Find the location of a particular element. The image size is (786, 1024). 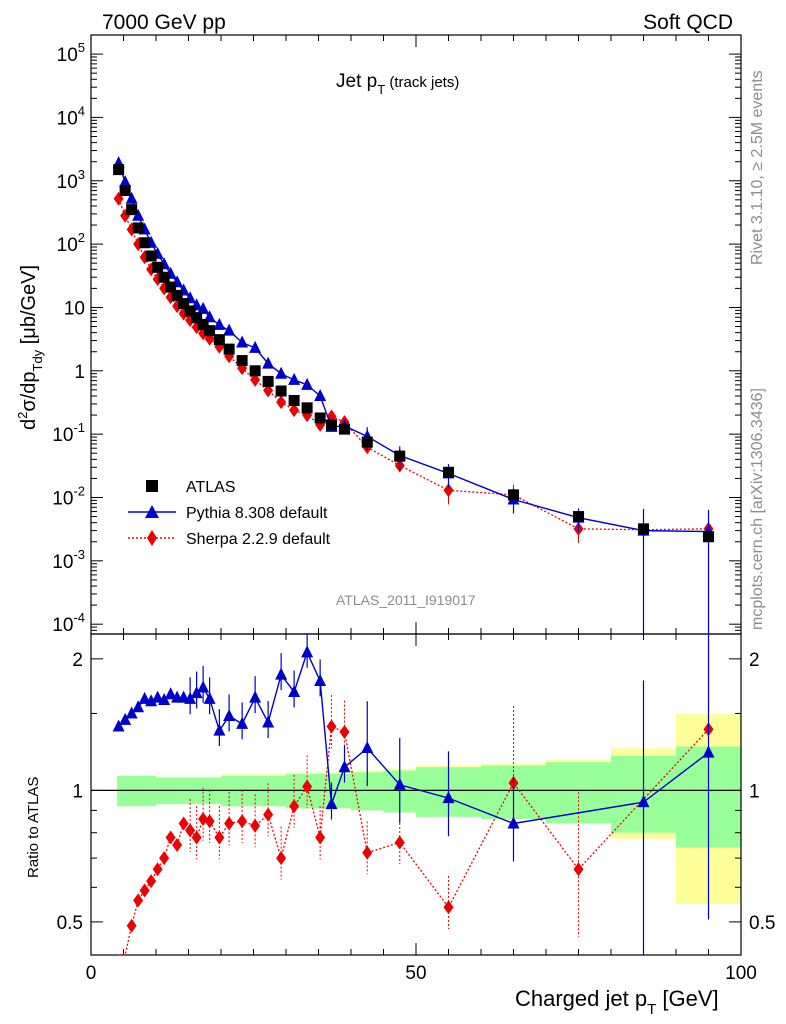

y-tick-label: 10³ is located at coordinates (71, 180).